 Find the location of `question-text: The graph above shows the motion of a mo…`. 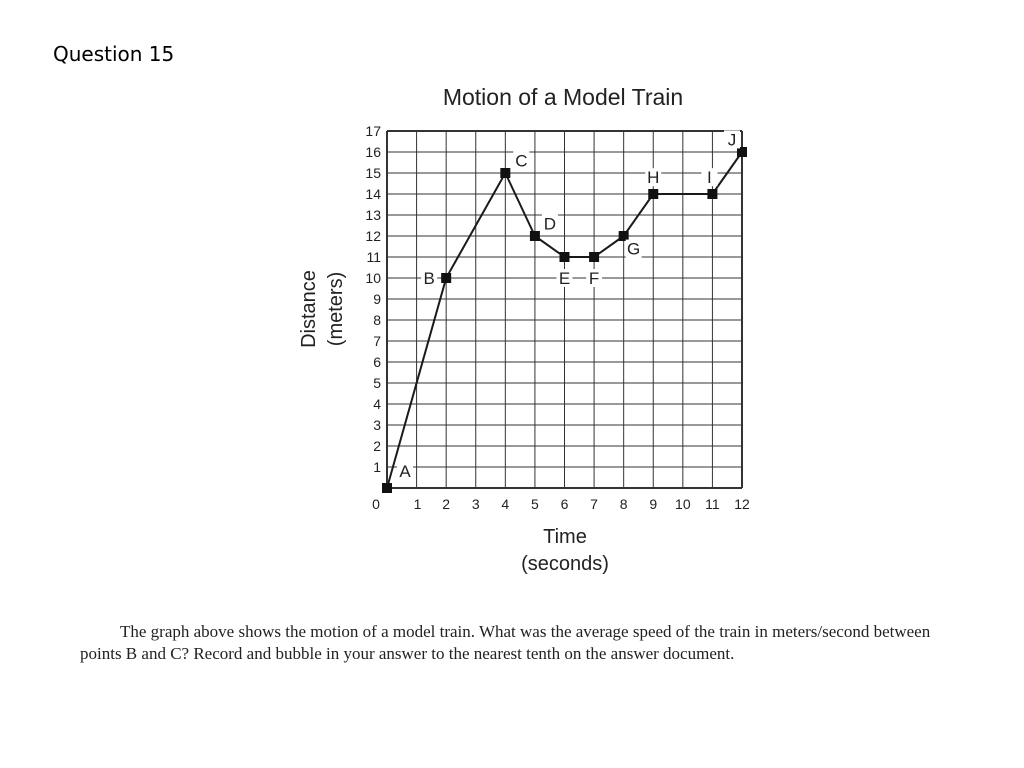

question-text: The graph above shows the motion of a mo… is located at coordinates (505, 642).